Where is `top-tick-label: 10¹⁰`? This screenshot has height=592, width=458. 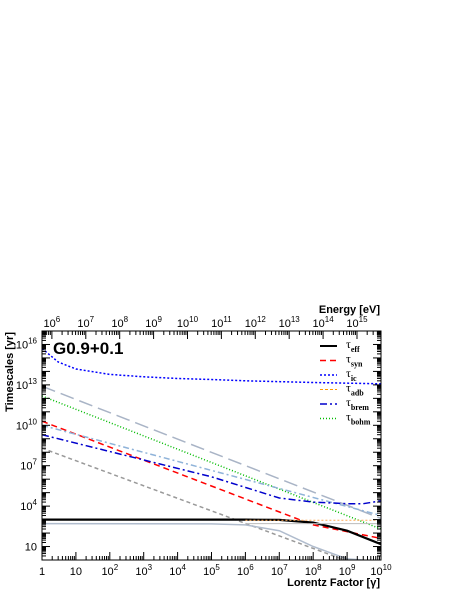
top-tick-label: 10¹⁰ is located at coordinates (188, 322).